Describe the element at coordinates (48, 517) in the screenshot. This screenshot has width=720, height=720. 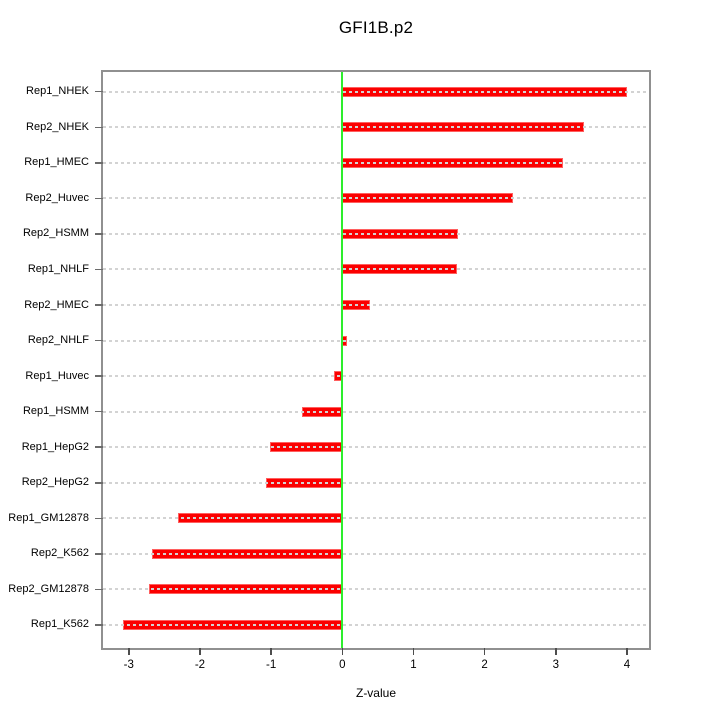
I see `y-axis-label-Rep1_GM12878: Rep1_GM12878` at that location.